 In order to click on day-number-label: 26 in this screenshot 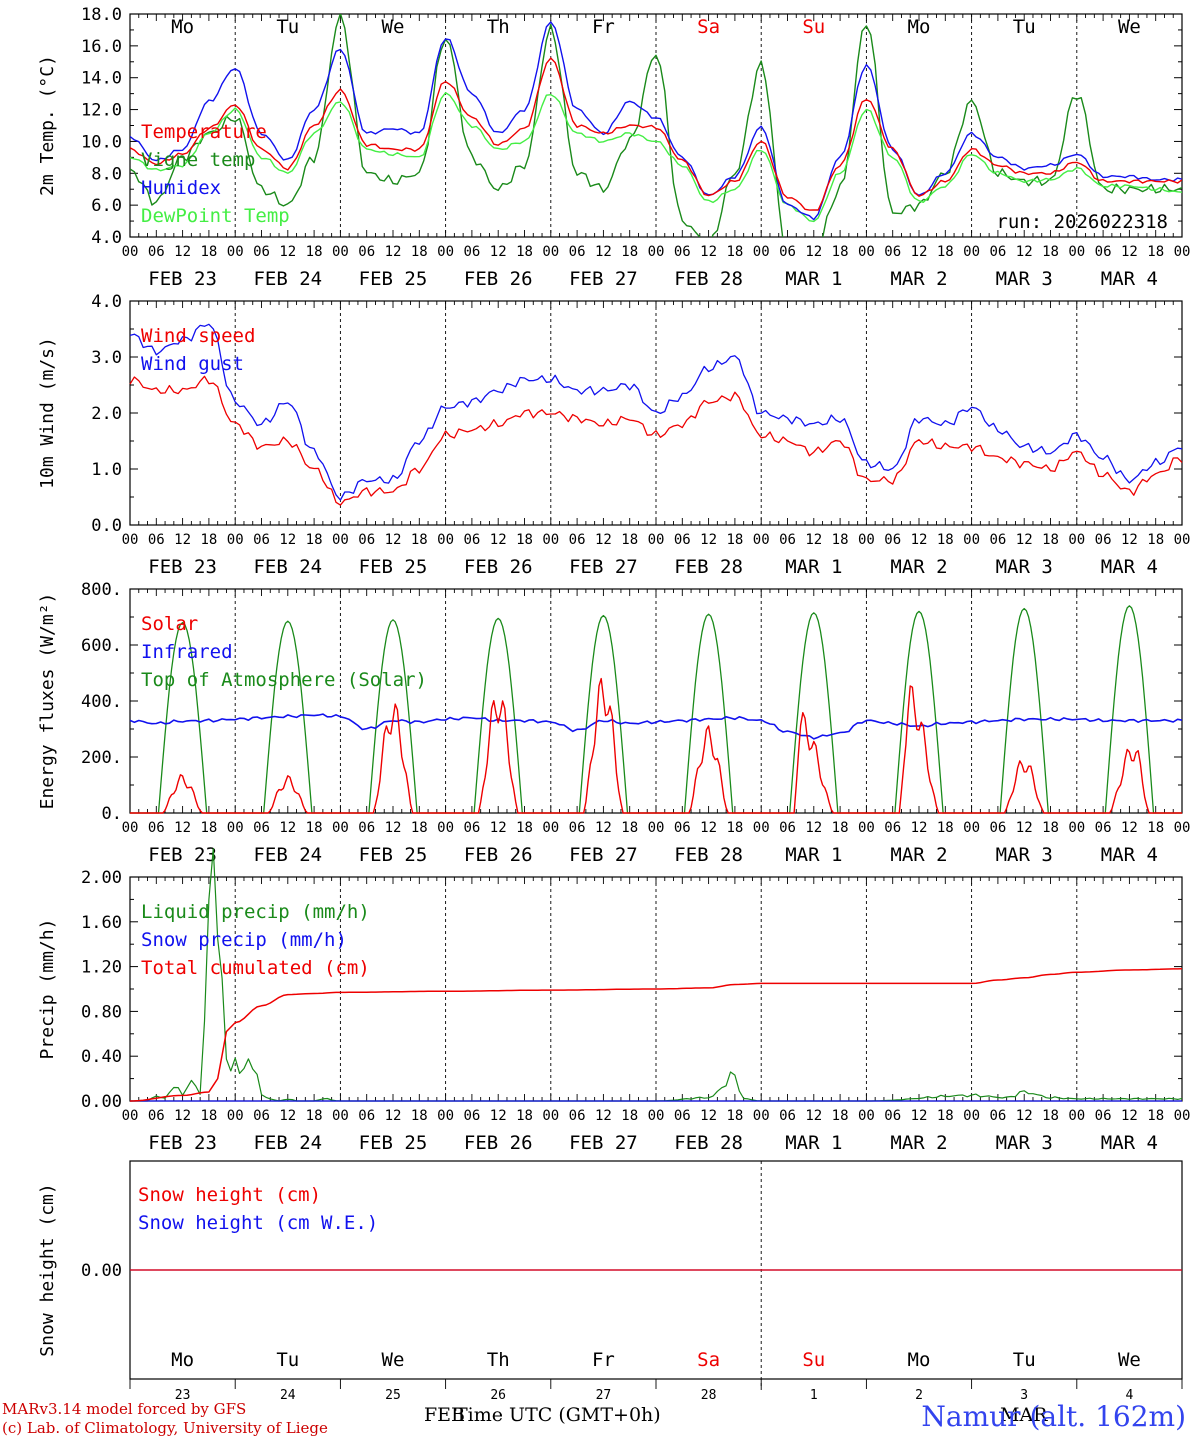, I will do `click(498, 1395)`.